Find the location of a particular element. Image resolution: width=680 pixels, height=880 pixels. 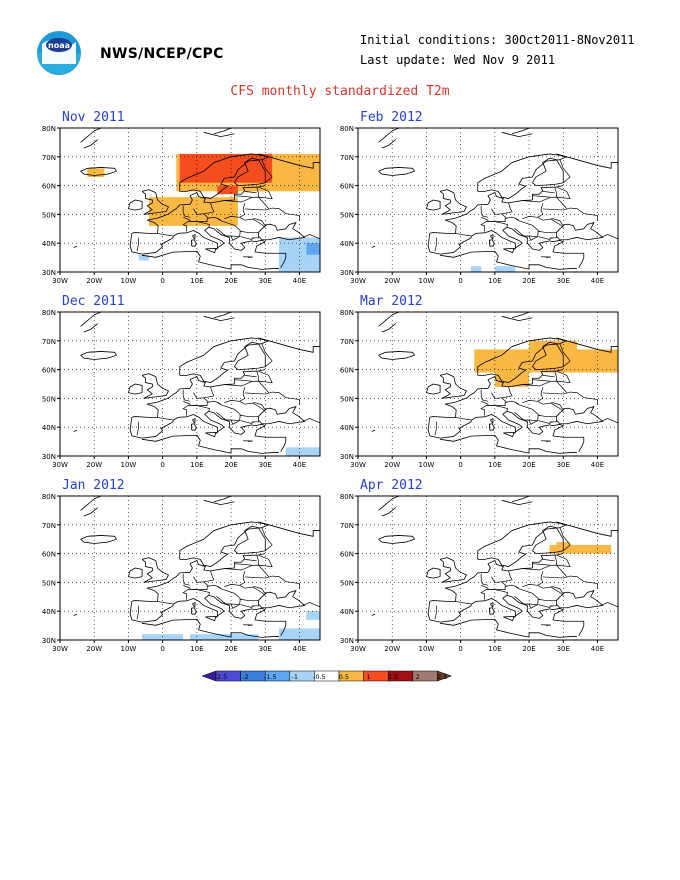

panel-title-jan-2012: Jan 2012 is located at coordinates (93, 485).